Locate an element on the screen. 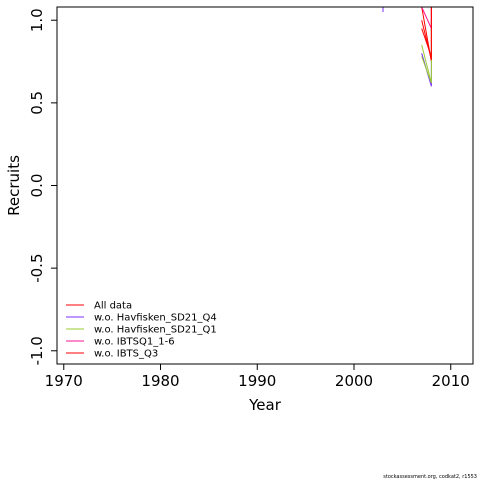 Image resolution: width=480 pixels, height=480 pixels. y-axis-title: Recruits is located at coordinates (14, 185).